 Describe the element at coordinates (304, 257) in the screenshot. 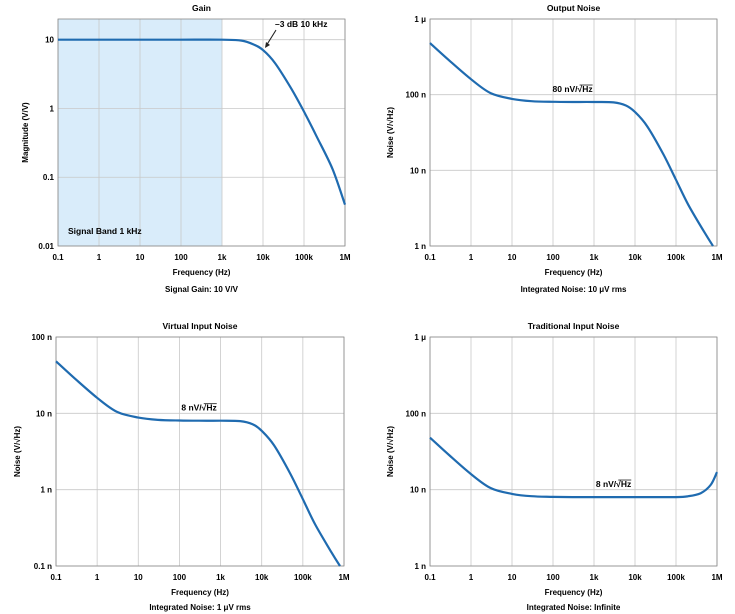

I see `chart-1-x-tick-label-6: 100k` at that location.